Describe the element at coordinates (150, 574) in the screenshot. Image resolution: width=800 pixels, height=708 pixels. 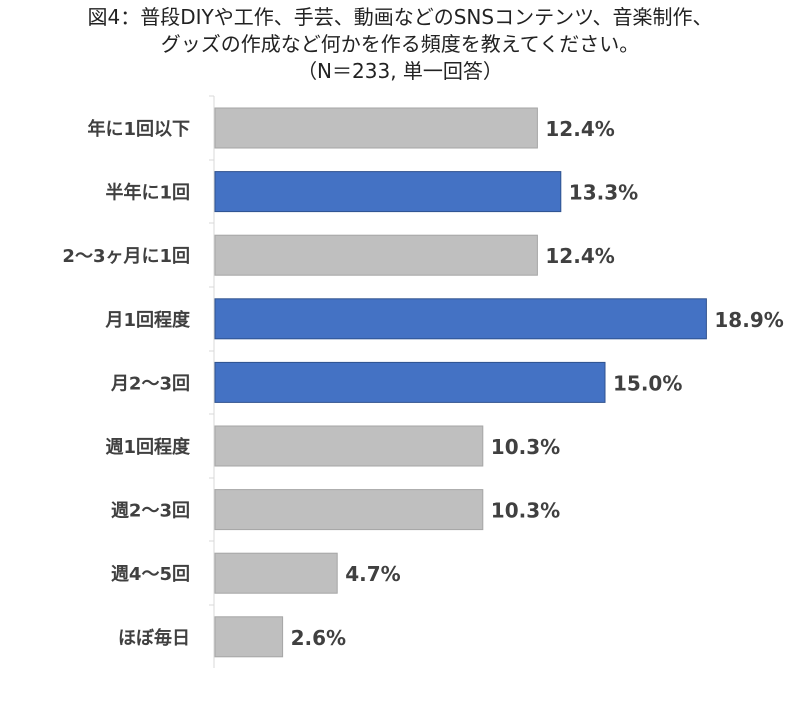
I see `category-label: 週4～5回` at that location.